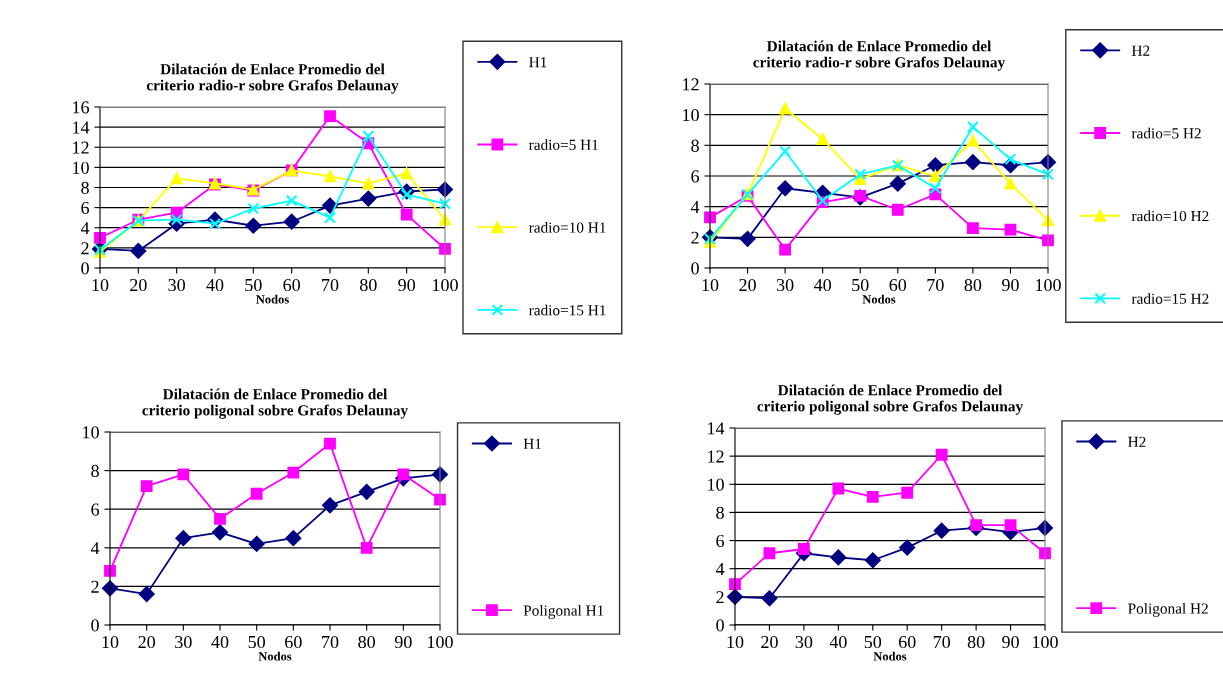  What do you see at coordinates (1170, 216) in the screenshot?
I see `legend-label: radio=10 H2` at bounding box center [1170, 216].